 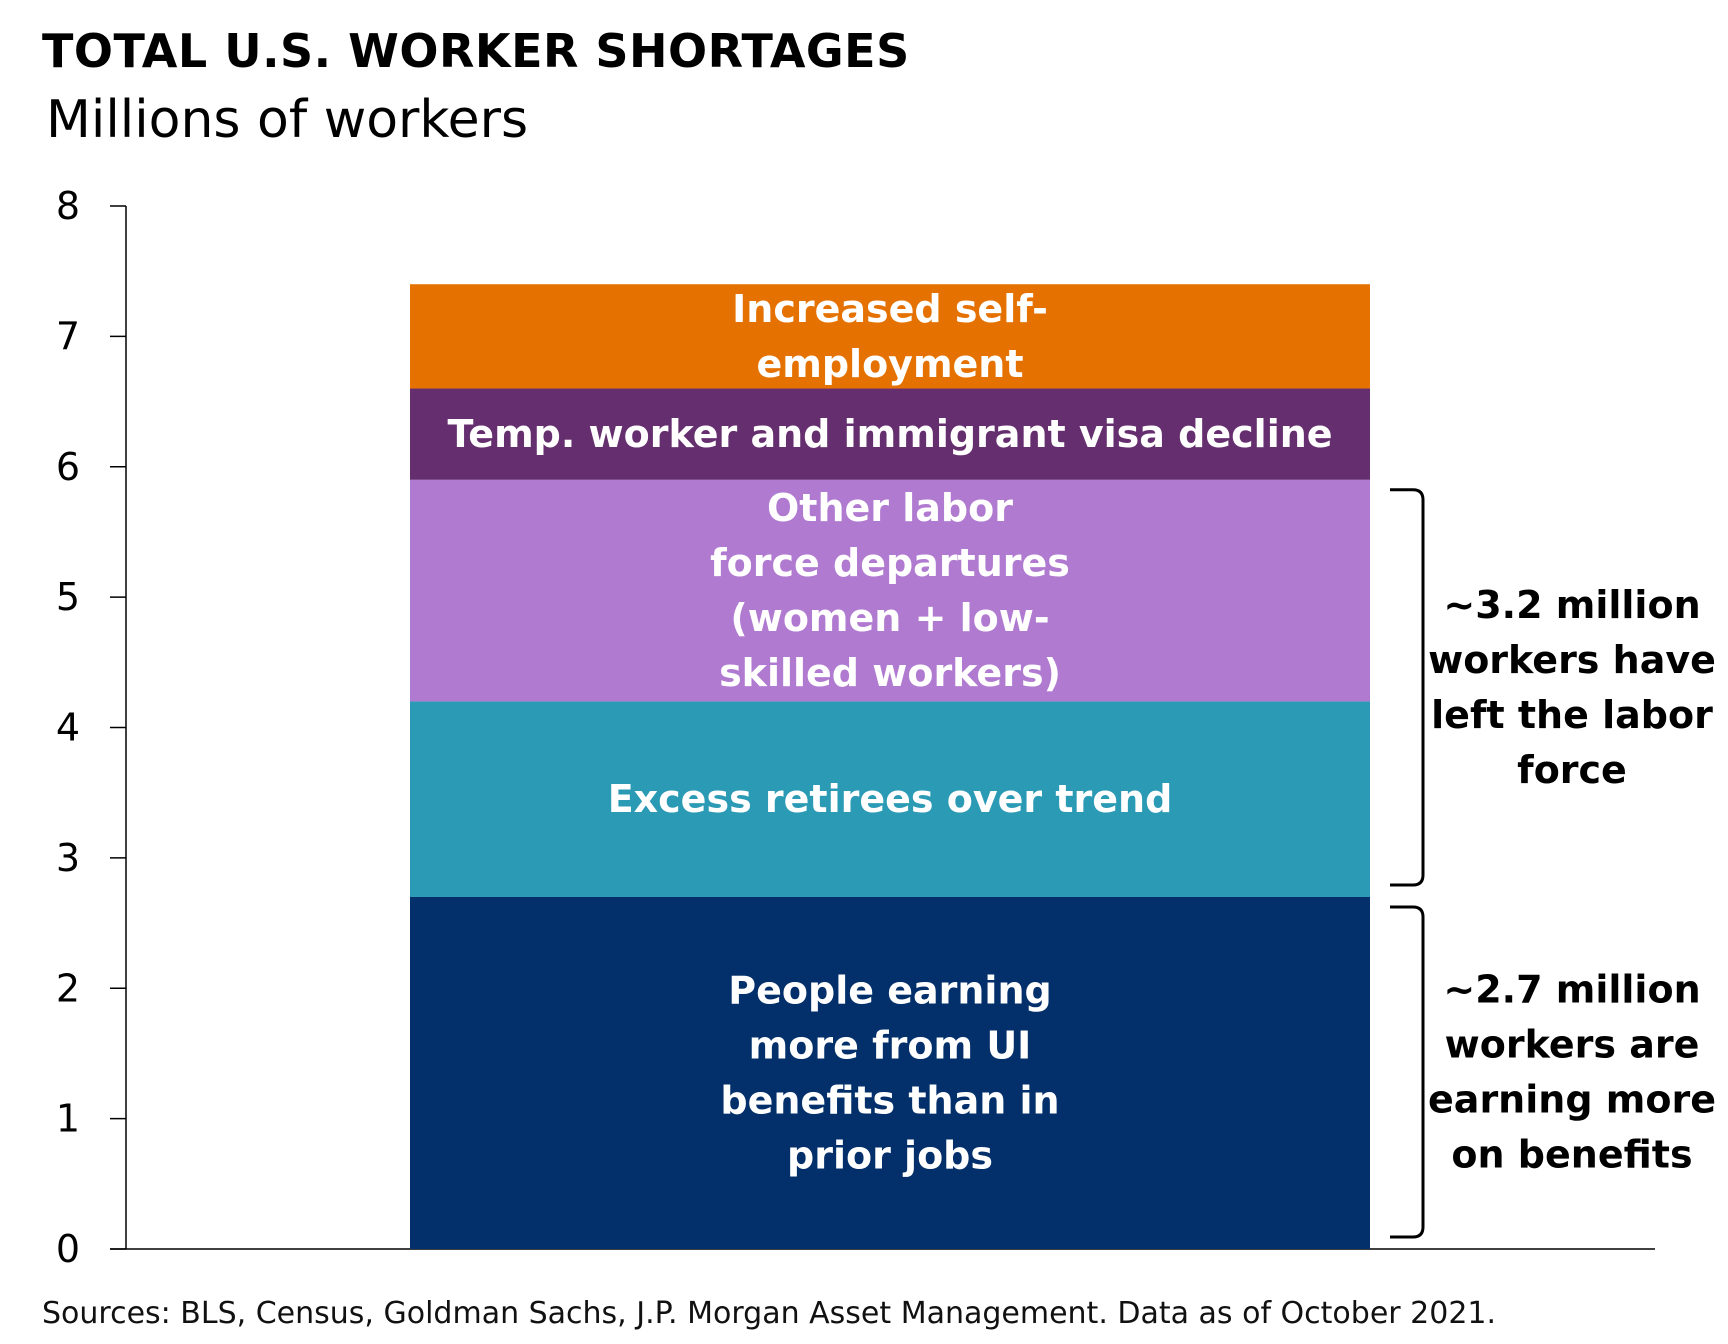 What do you see at coordinates (890, 563) in the screenshot?
I see `segment-label: force departures` at bounding box center [890, 563].